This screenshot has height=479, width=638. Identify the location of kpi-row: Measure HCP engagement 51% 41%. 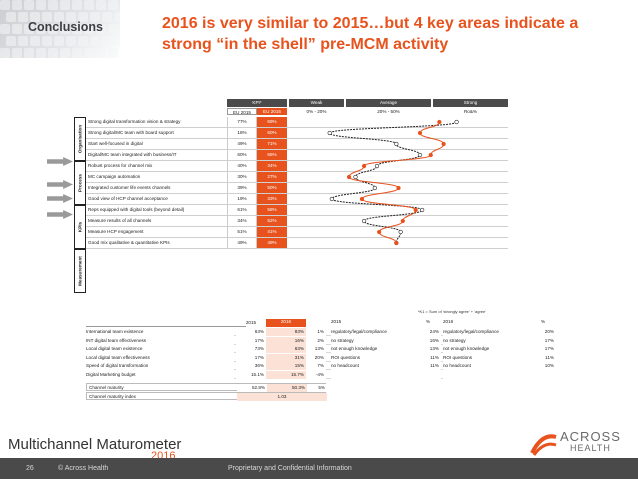
(297, 232).